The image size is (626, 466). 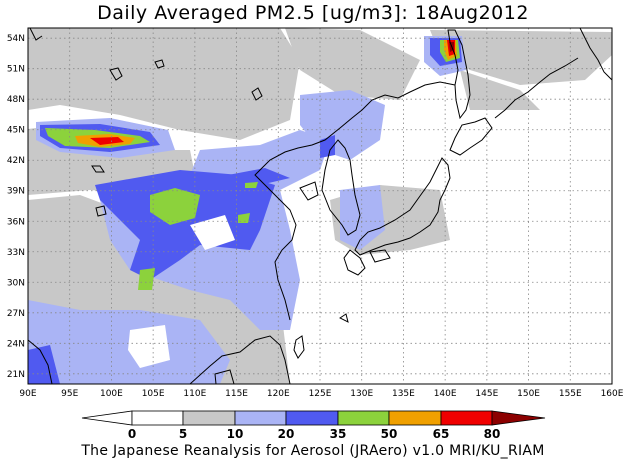 I want to click on lon-tick-label: 105E, so click(x=153, y=394).